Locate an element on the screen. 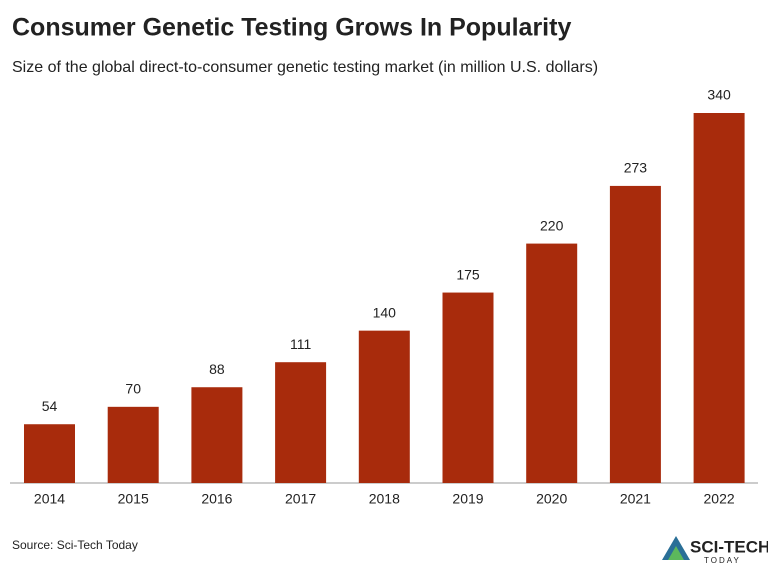  value-label: 88 is located at coordinates (217, 369).